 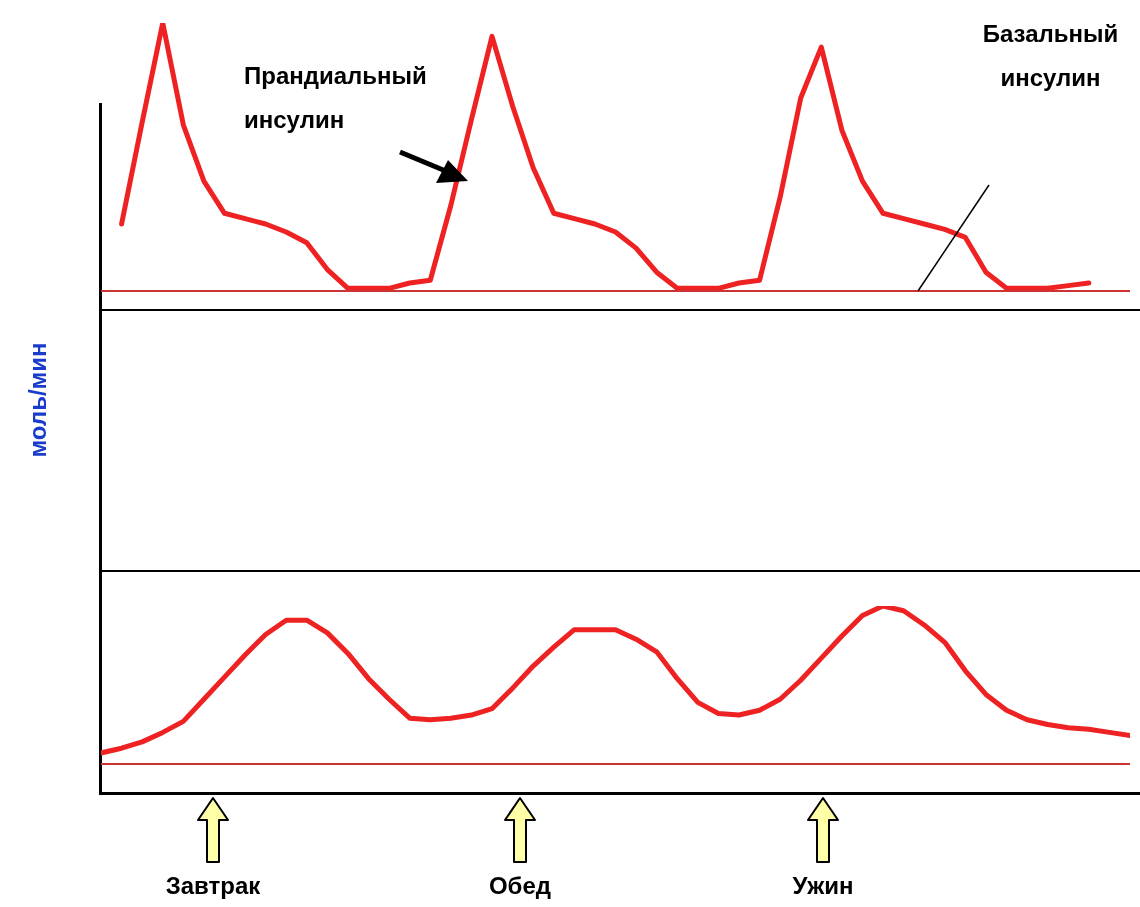 I want to click on text: Ужин, so click(x=823, y=886).